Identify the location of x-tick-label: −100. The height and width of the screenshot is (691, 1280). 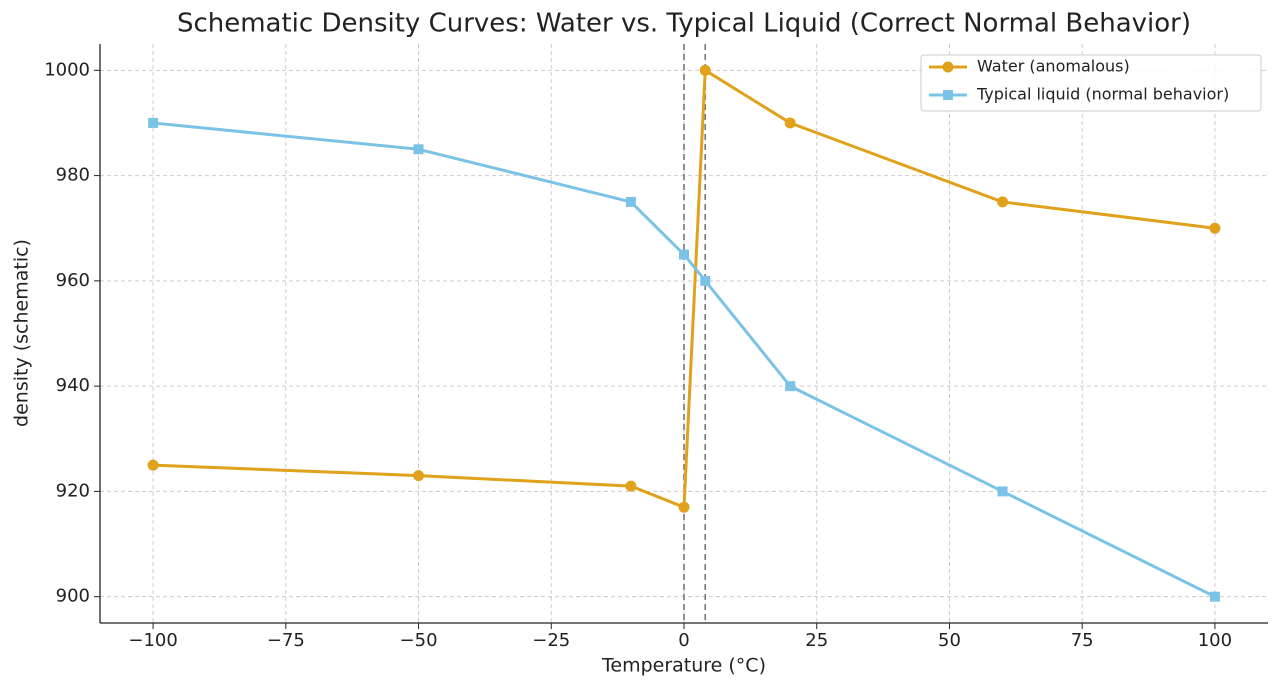
(152, 640).